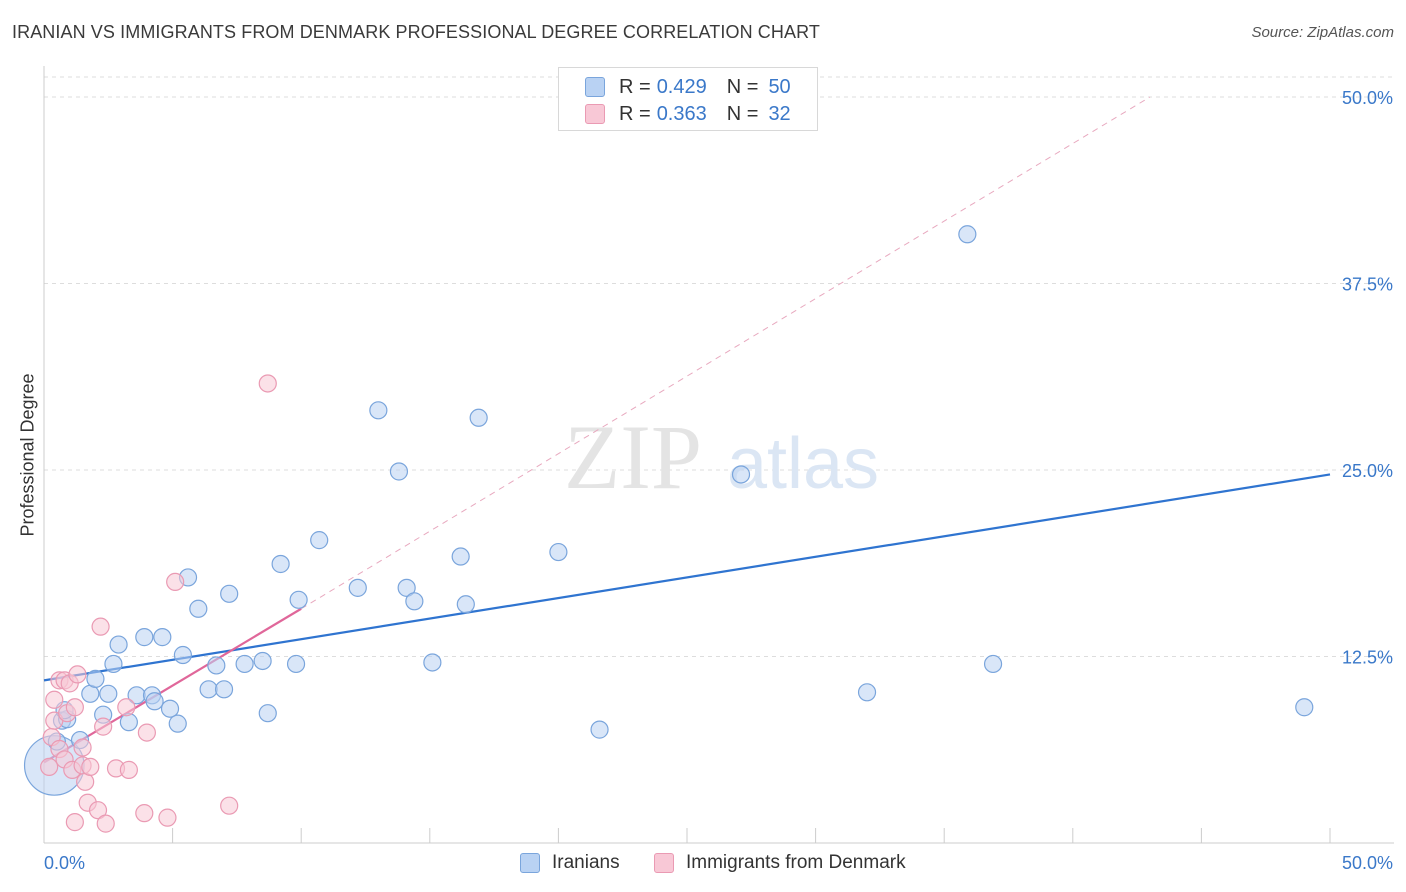 Image resolution: width=1406 pixels, height=892 pixels. I want to click on legend-label-iranians: Iranians, so click(586, 862).